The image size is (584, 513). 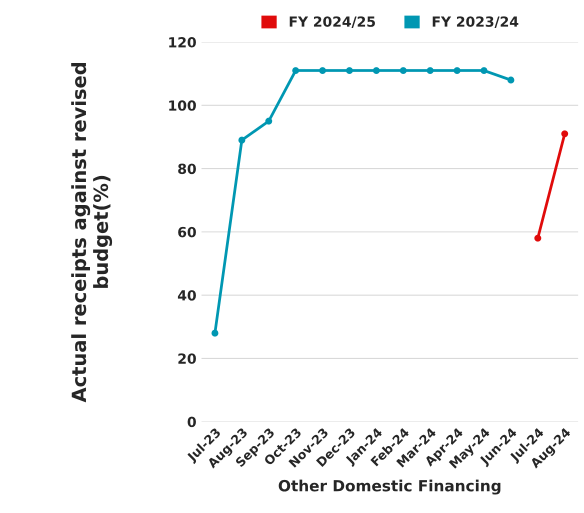 I want to click on y-tick-label: 100, so click(x=182, y=105).